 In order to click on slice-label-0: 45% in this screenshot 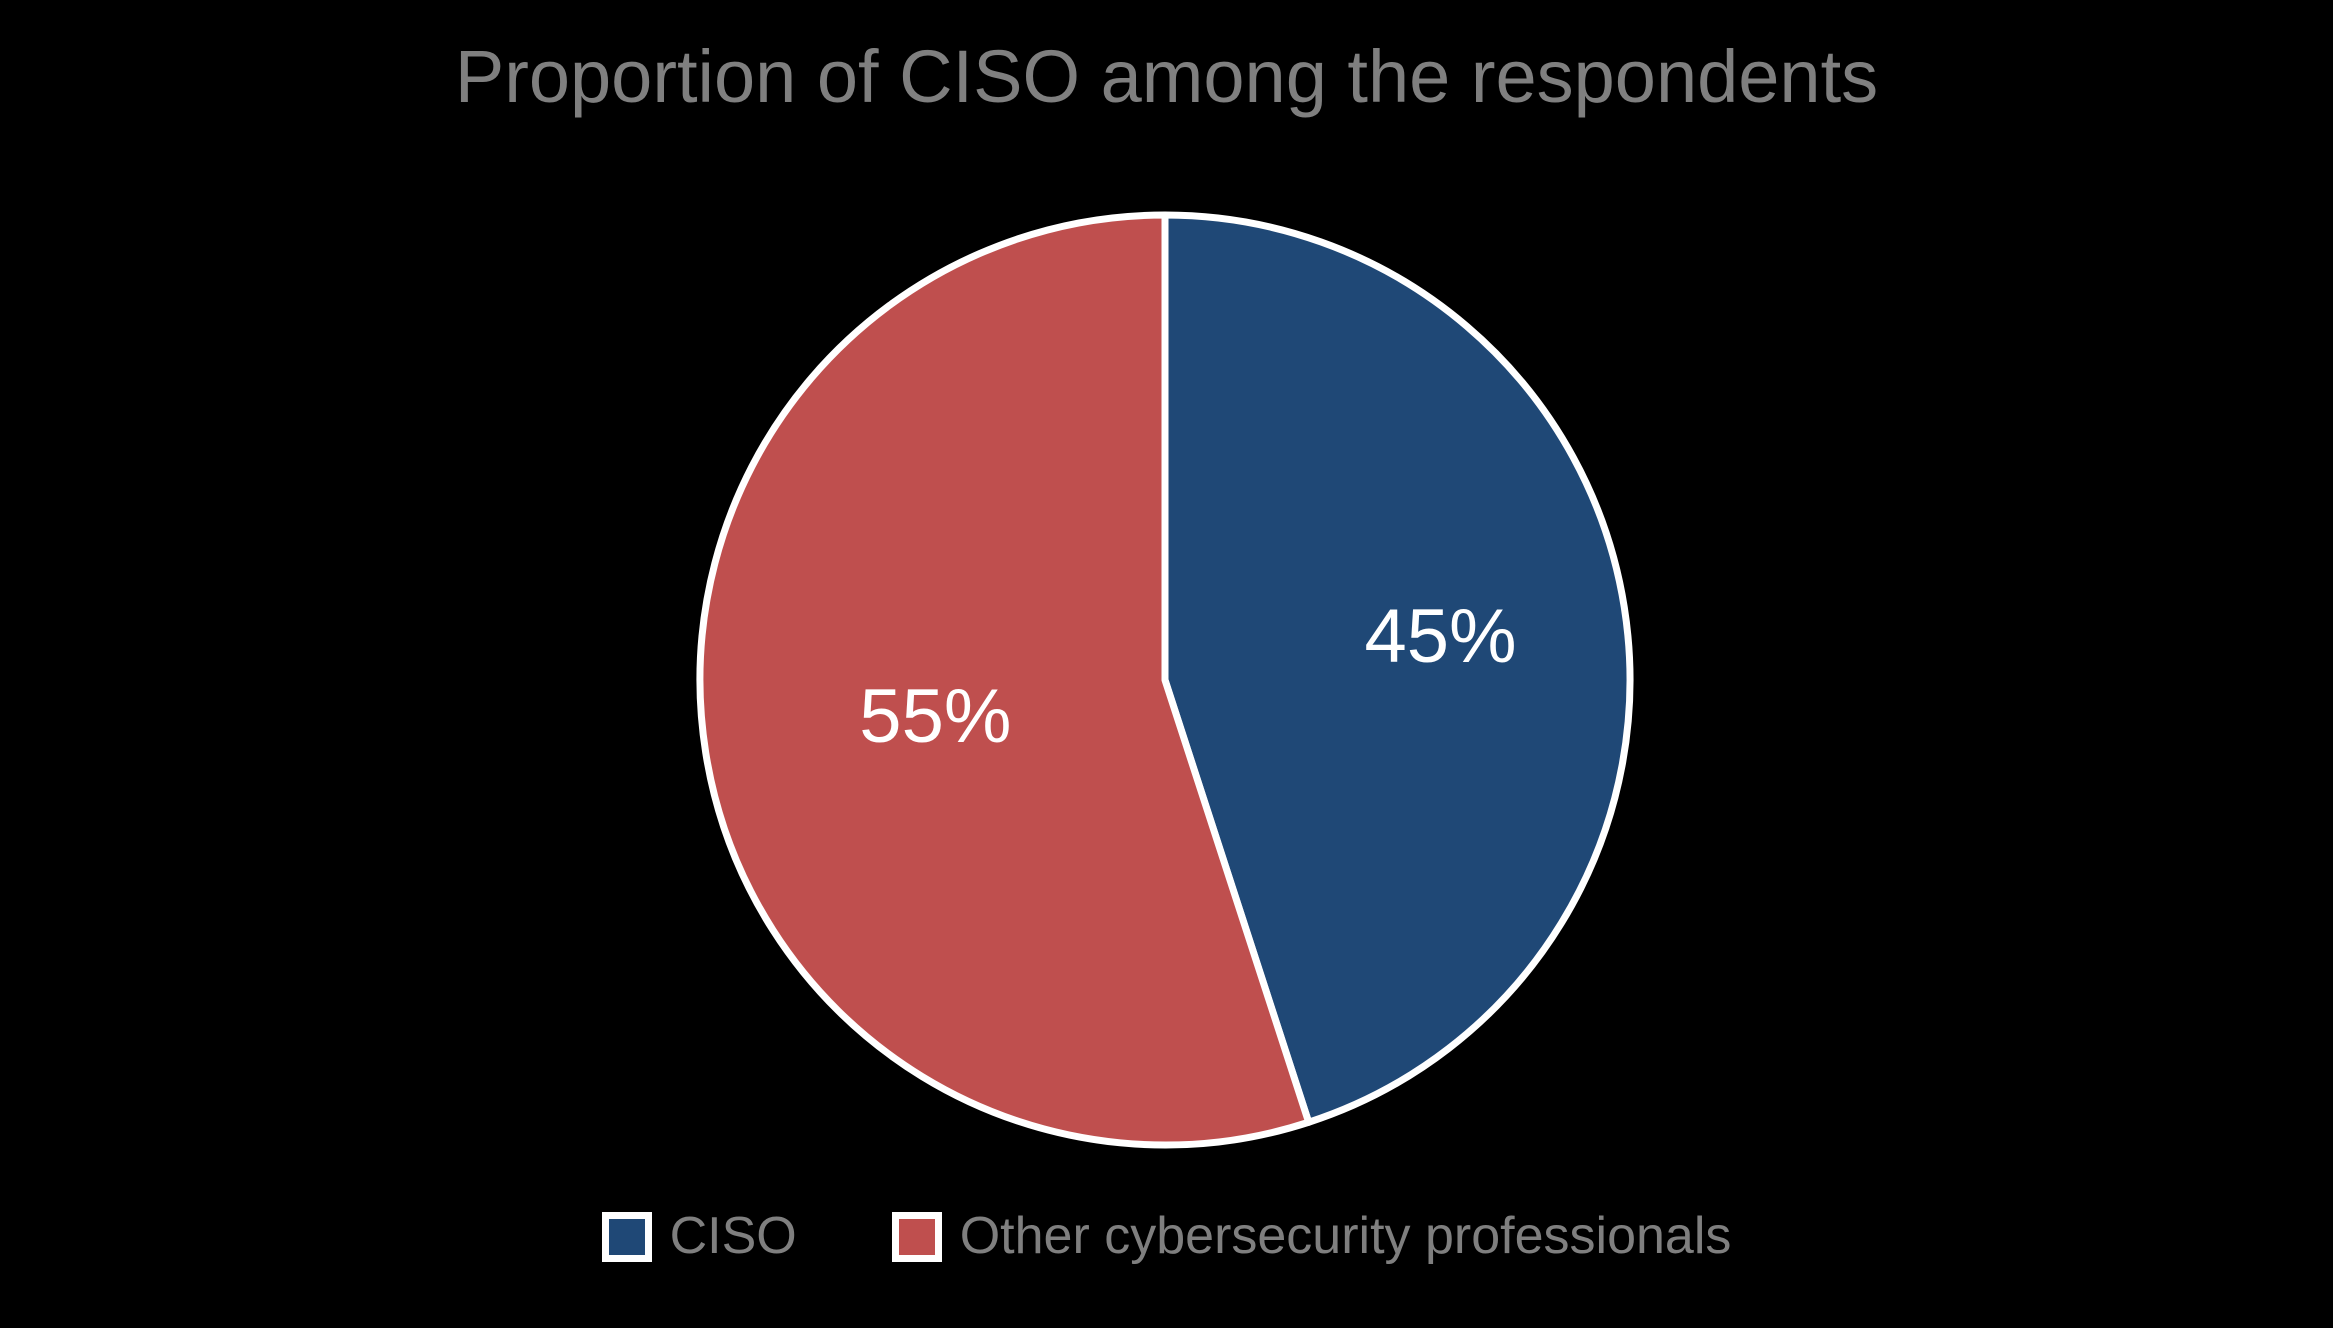, I will do `click(1441, 636)`.